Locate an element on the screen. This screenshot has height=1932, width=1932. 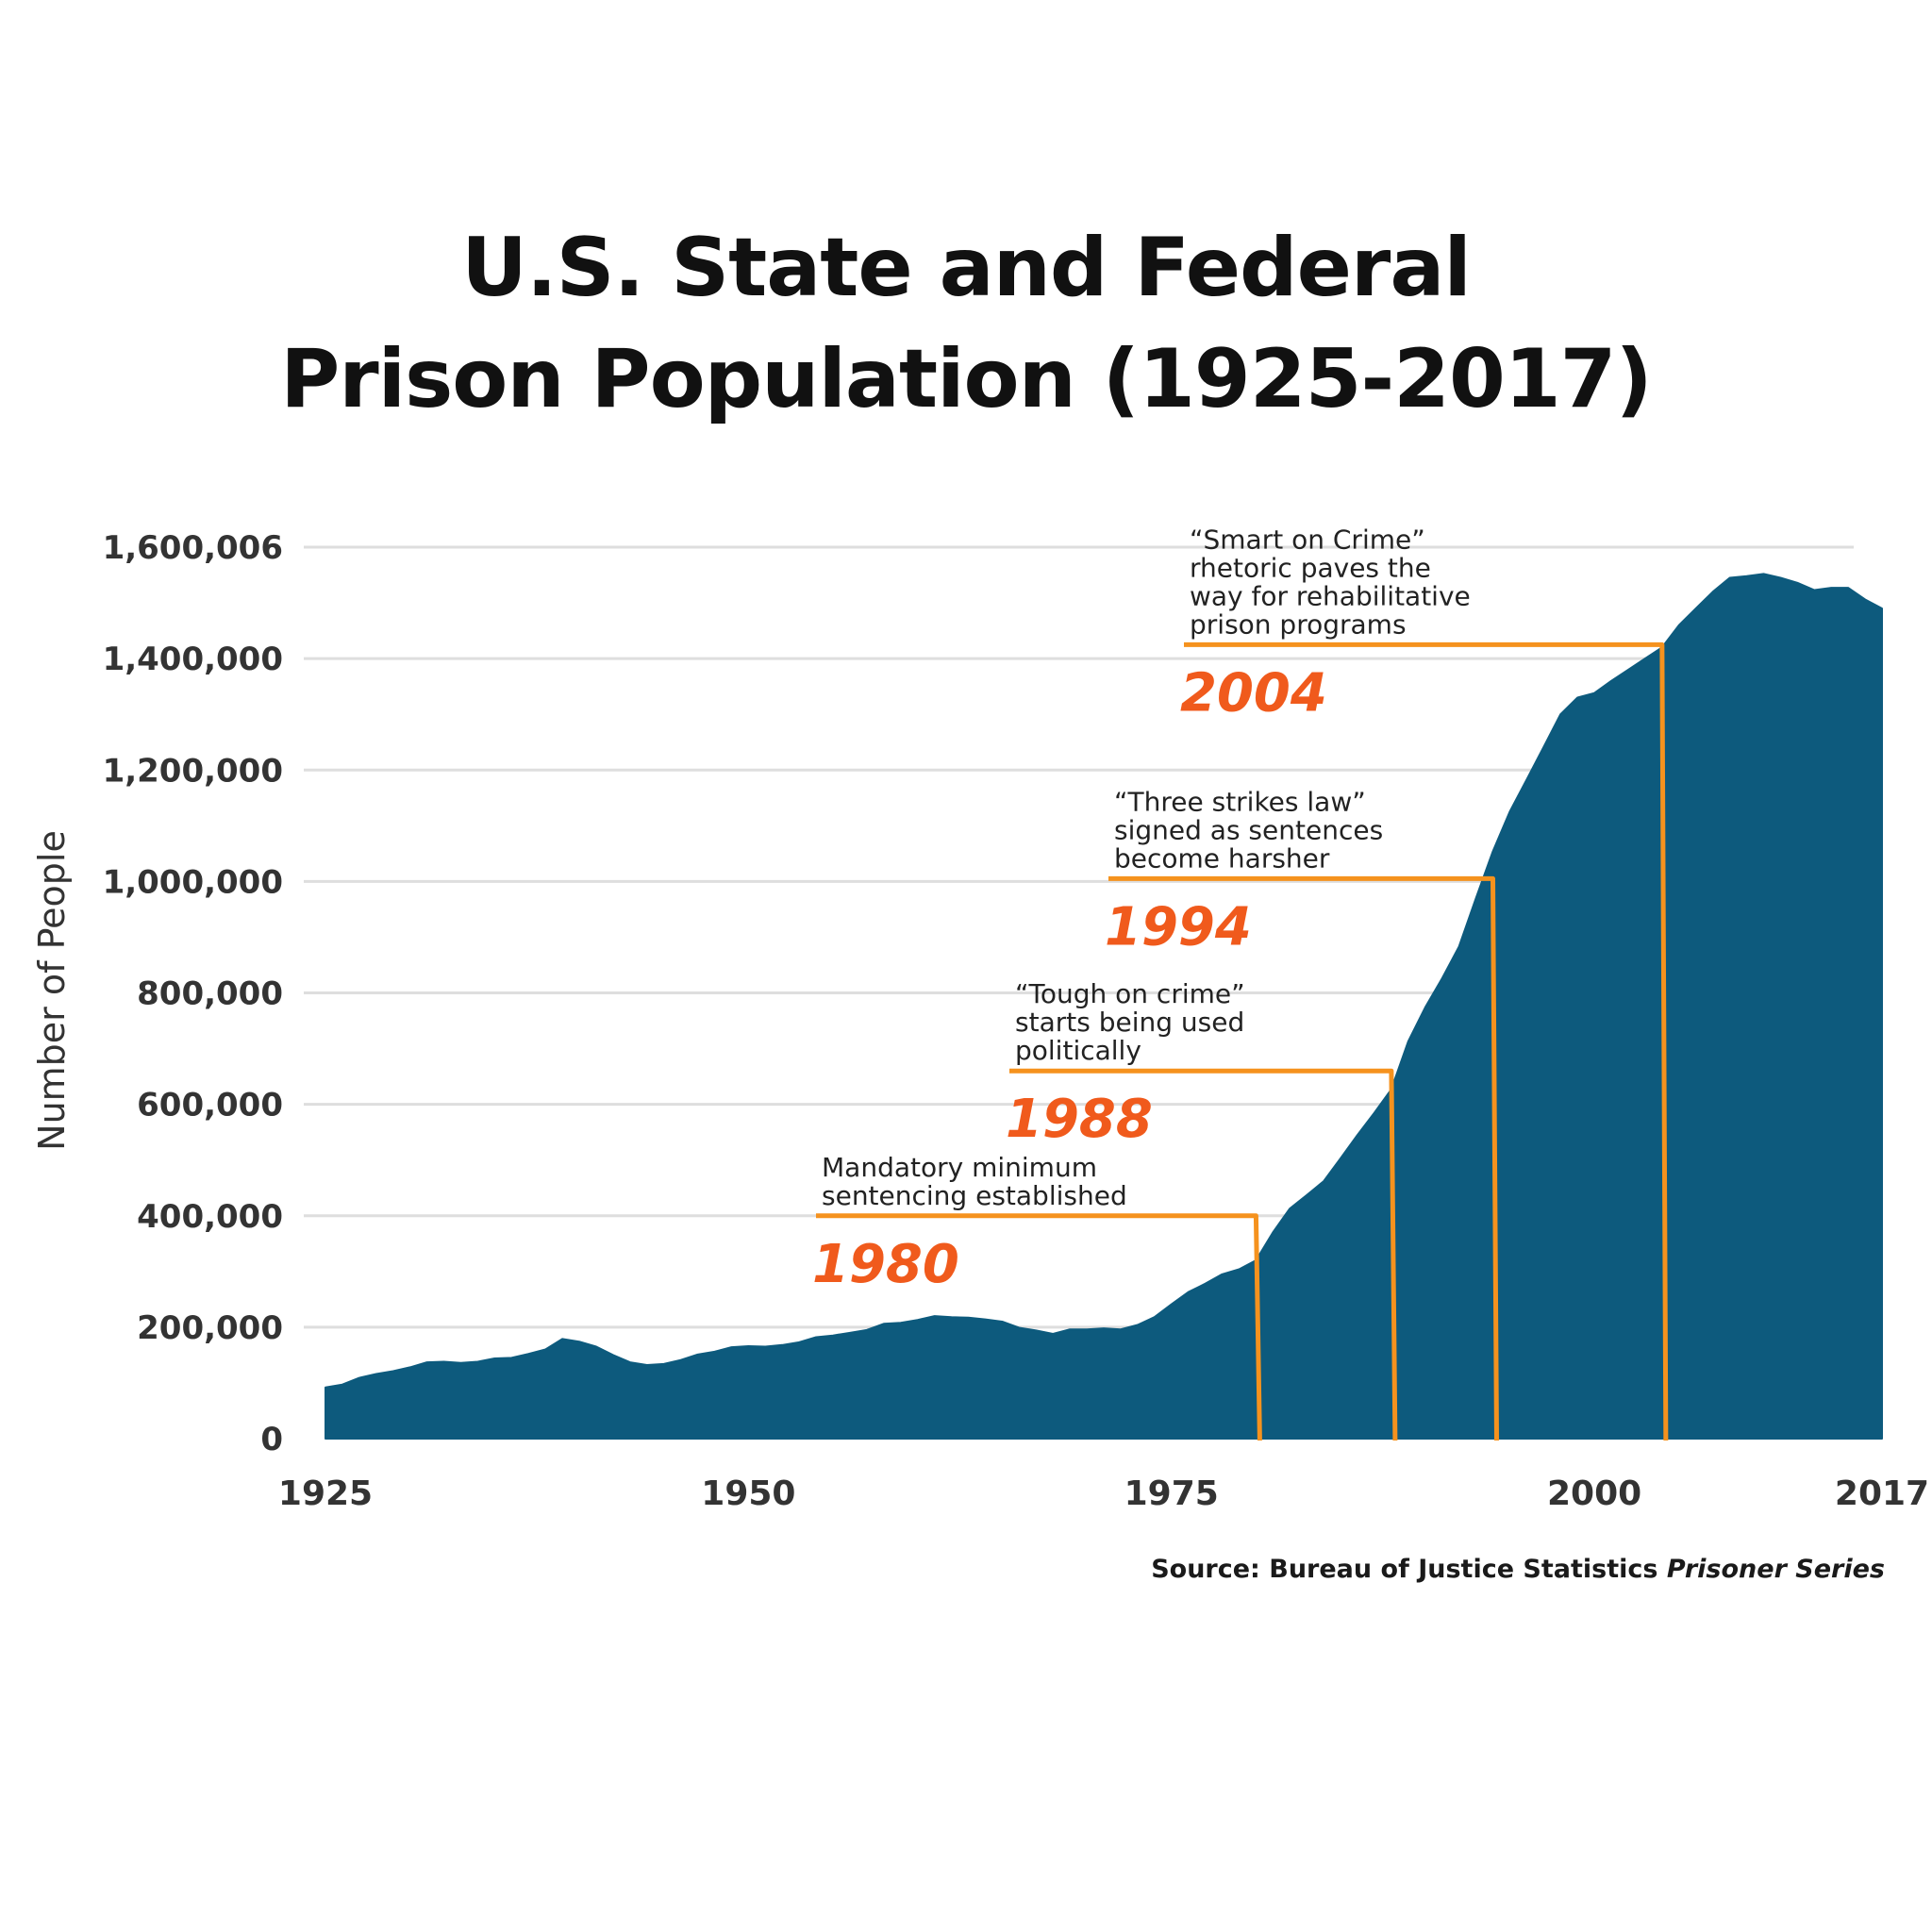
y-axis-label: Number of People is located at coordinates (52, 991).